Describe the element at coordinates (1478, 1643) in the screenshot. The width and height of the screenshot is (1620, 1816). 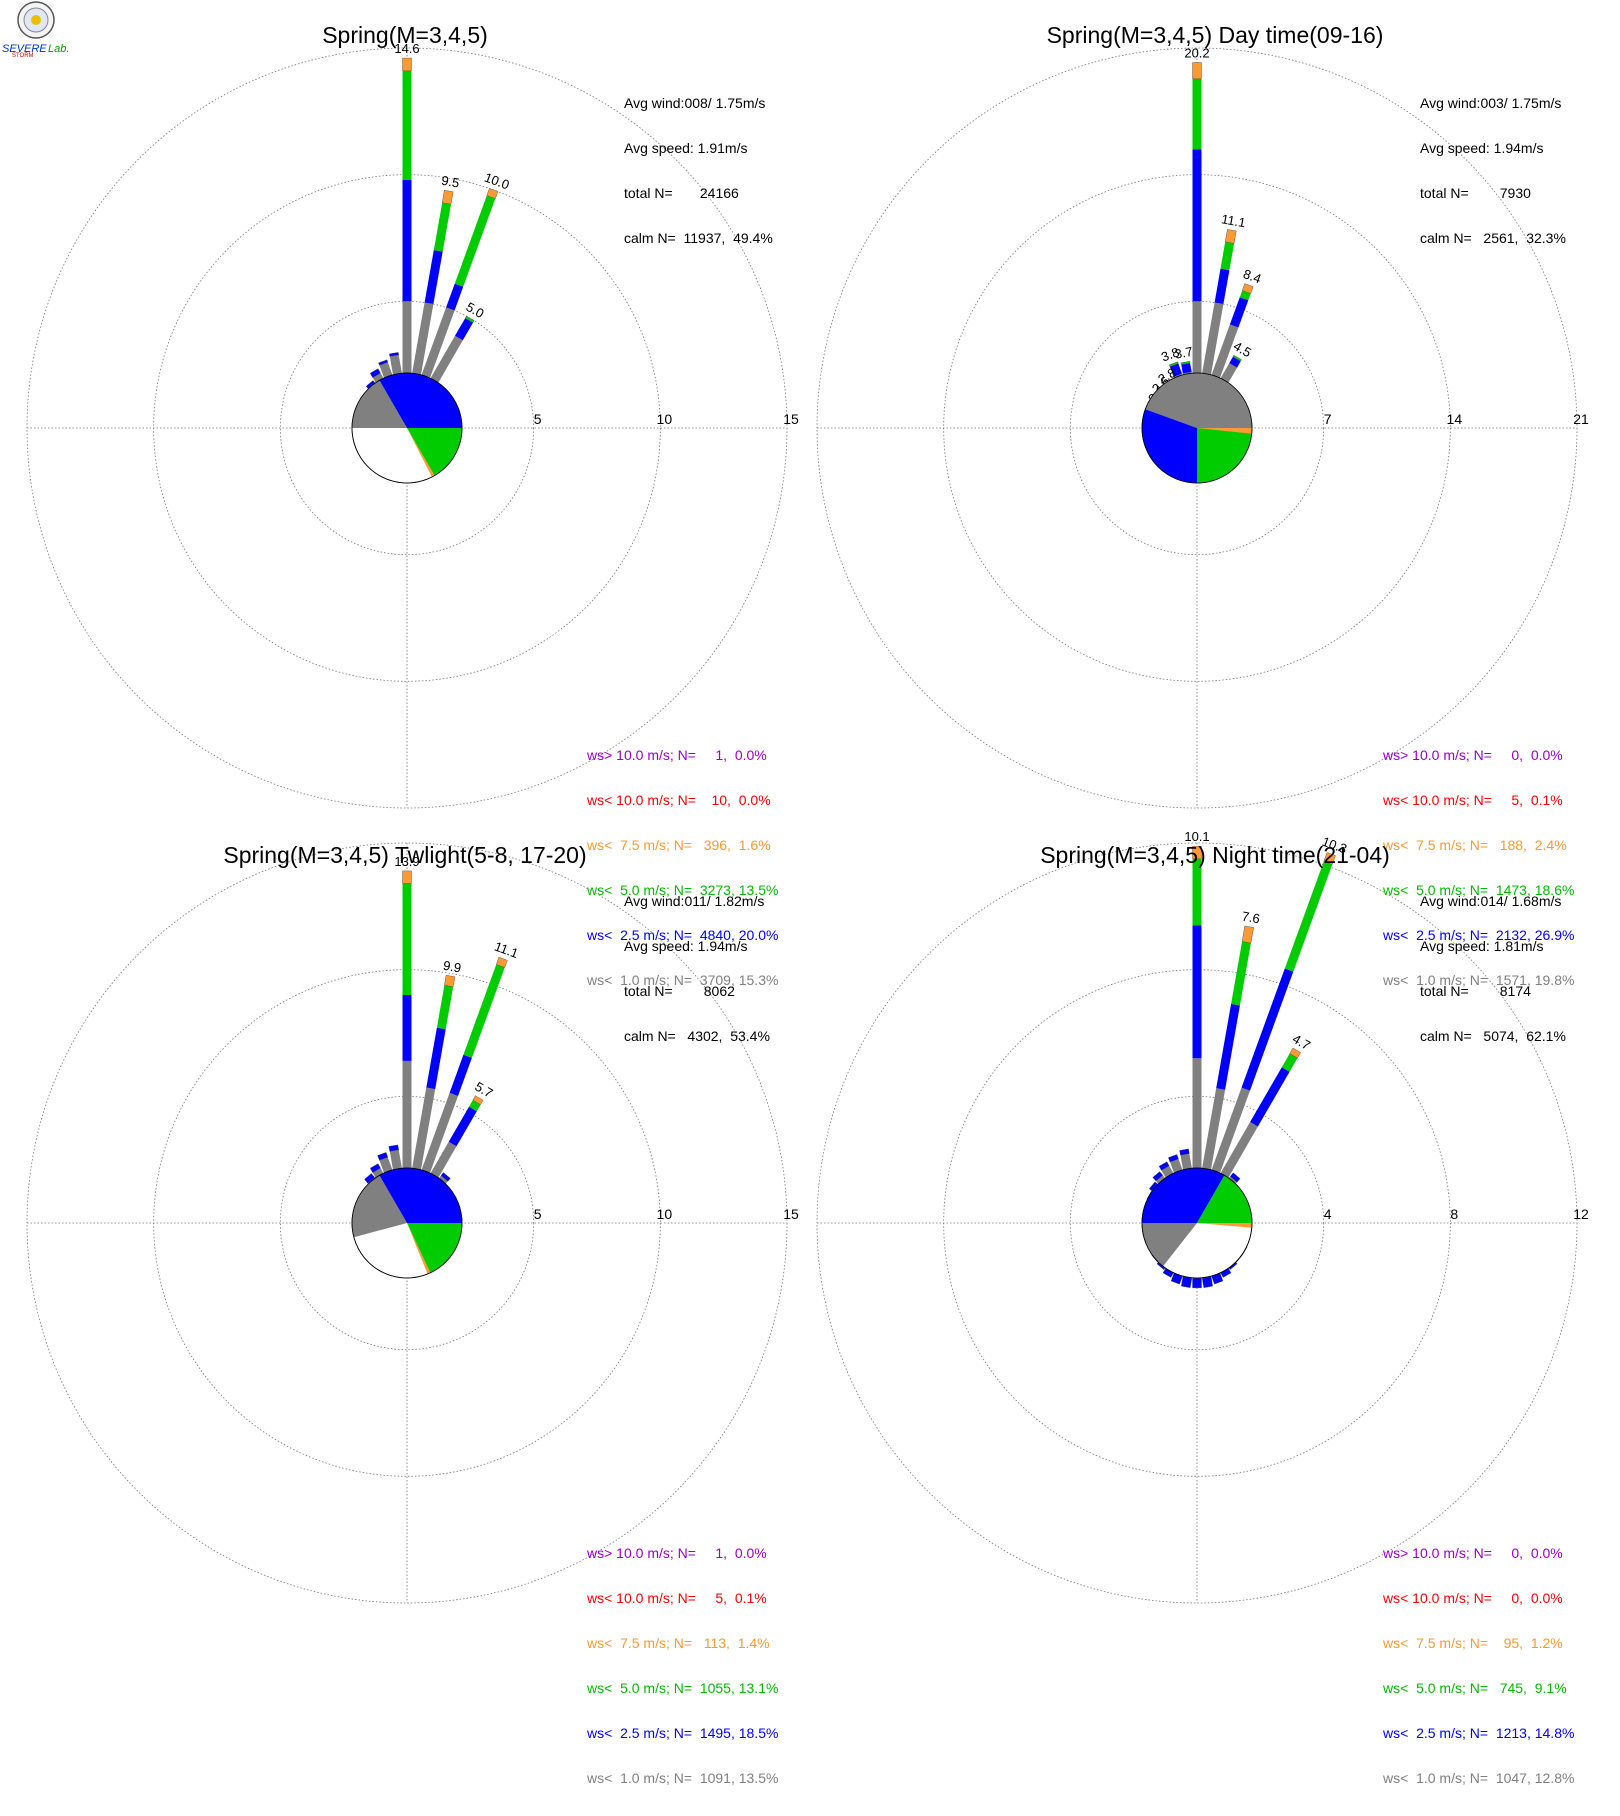
I see `legend-entry: ws< 7.5 m/s; N= 95, 1.2%` at that location.